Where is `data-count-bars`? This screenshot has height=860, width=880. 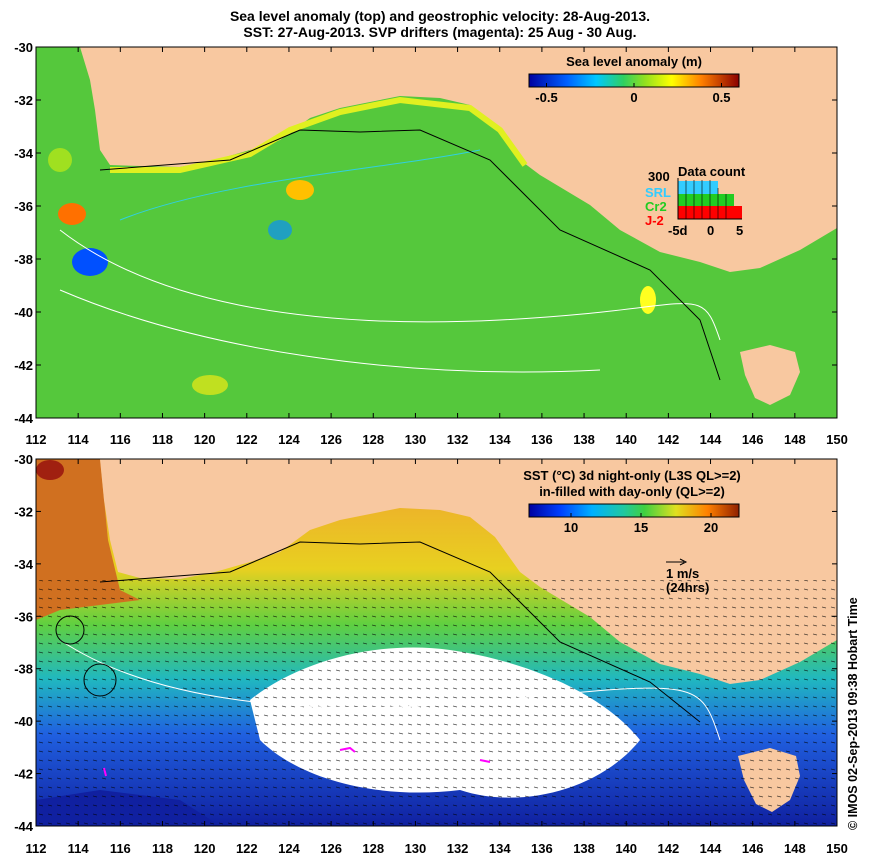
data-count-bars is located at coordinates (709, 199).